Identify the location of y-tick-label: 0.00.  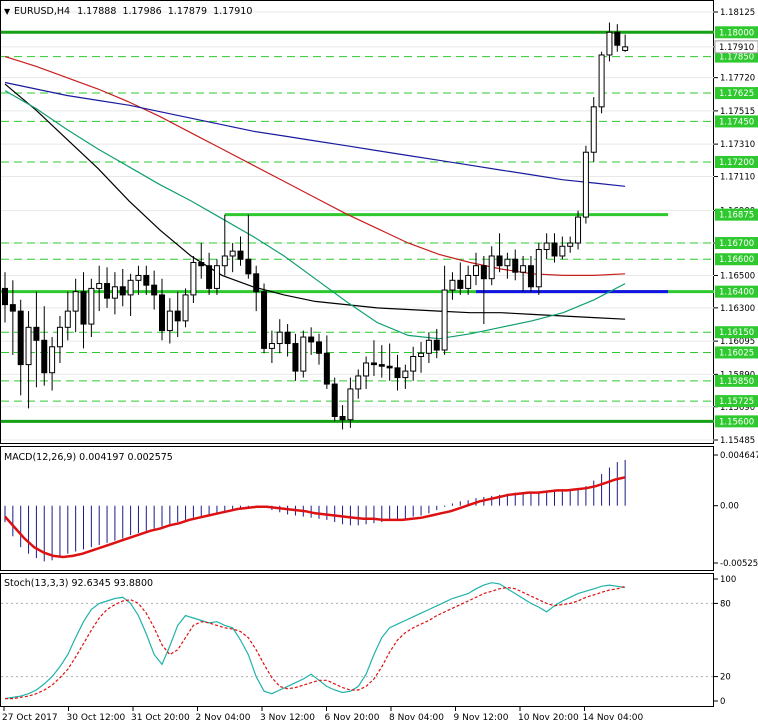
(729, 507).